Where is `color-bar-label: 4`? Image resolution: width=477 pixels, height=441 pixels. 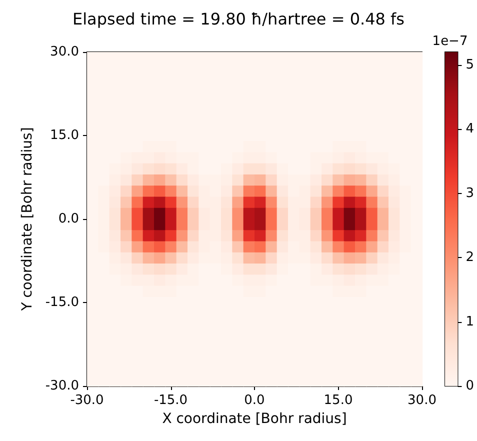
color-bar-label: 4 is located at coordinates (470, 129).